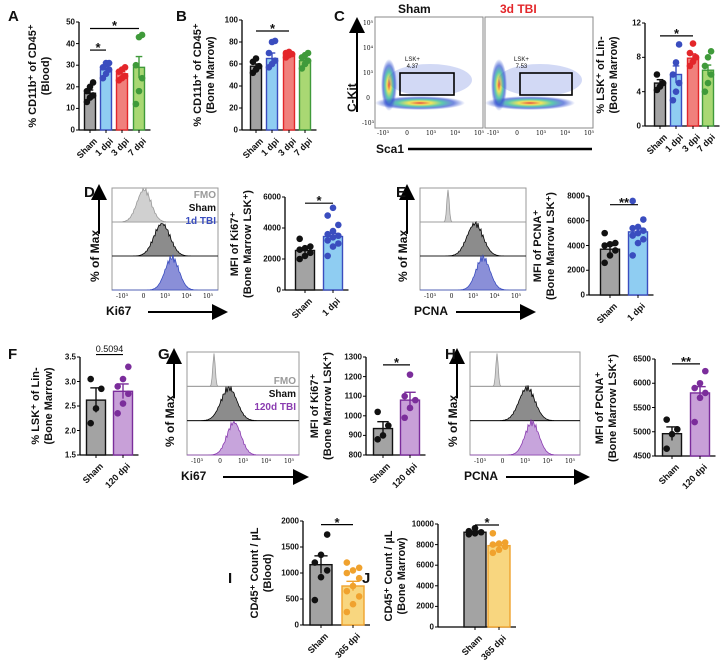 The height and width of the screenshot is (665, 720). What do you see at coordinates (686, 361) in the screenshot?
I see `chart-h-significance-label: **` at bounding box center [686, 361].